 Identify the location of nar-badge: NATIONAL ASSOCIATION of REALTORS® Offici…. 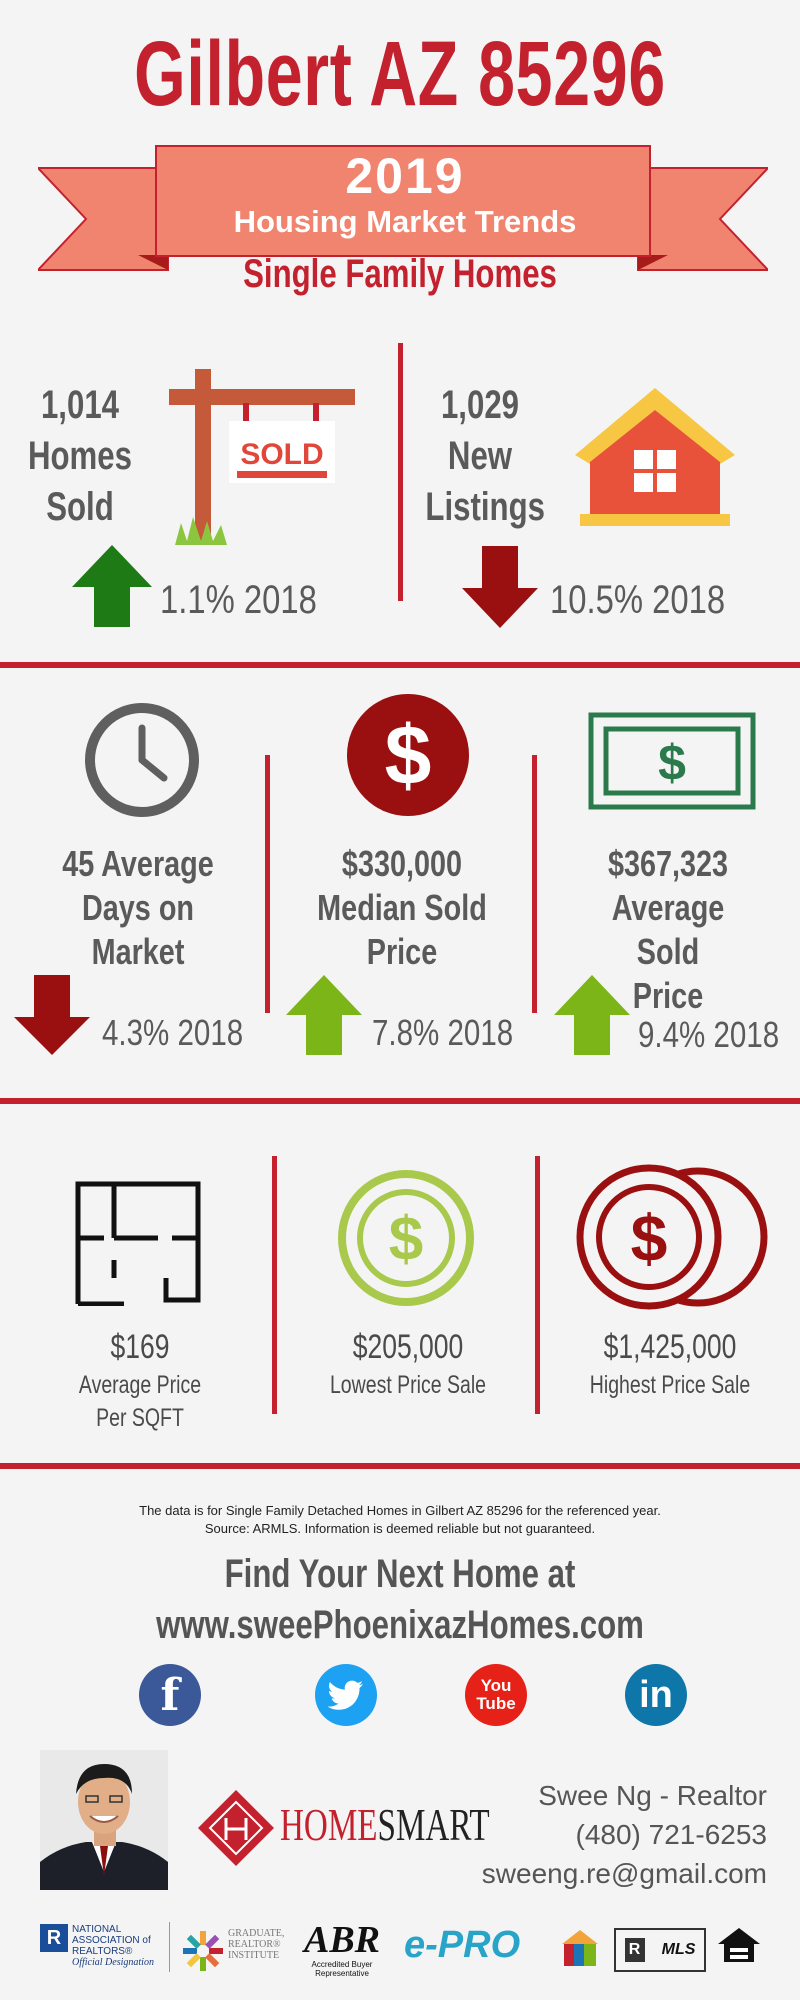
(118, 1946).